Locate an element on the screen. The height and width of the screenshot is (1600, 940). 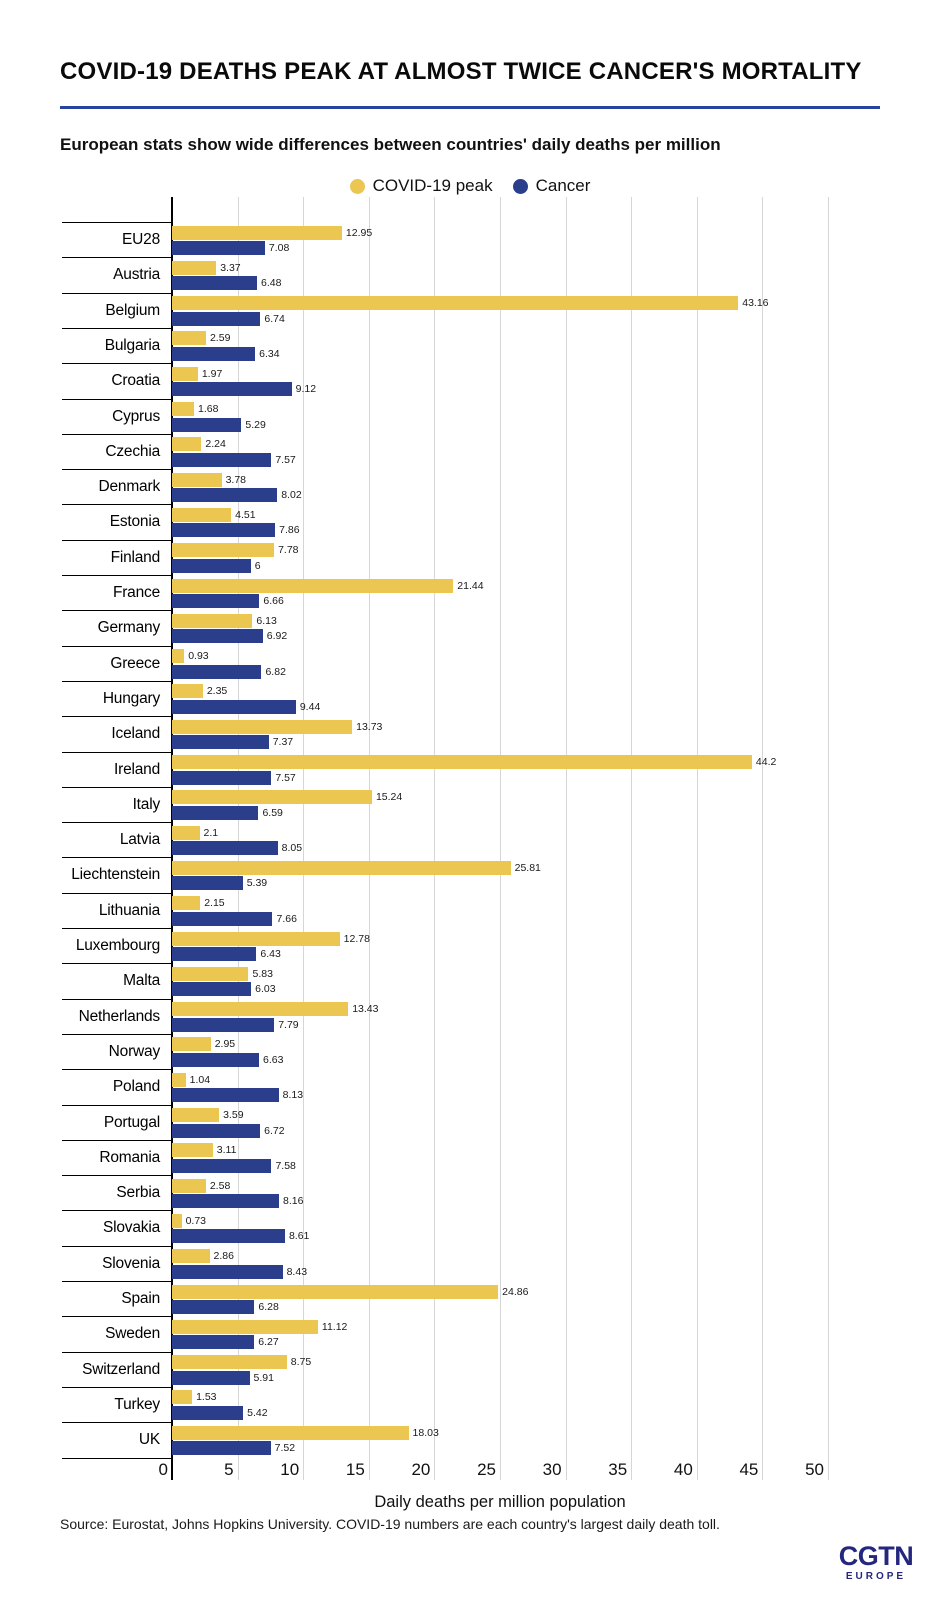
cancer-bar: 8.13 is located at coordinates (237, 1095).